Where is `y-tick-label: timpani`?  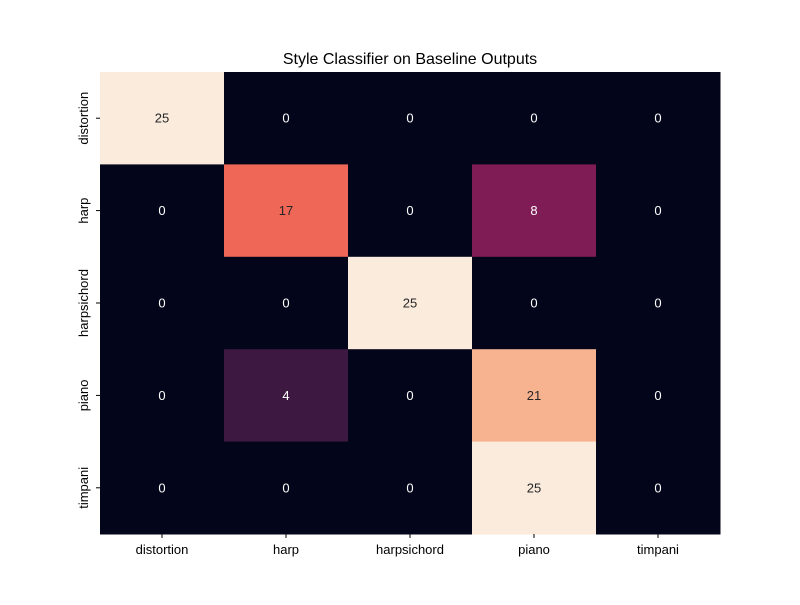 y-tick-label: timpani is located at coordinates (83, 488).